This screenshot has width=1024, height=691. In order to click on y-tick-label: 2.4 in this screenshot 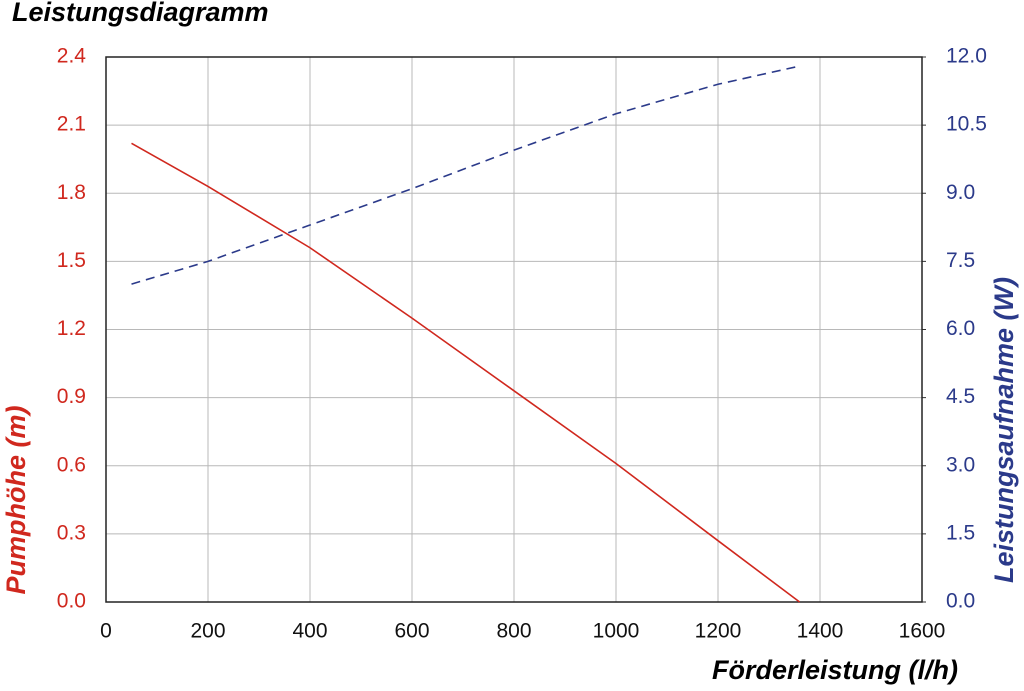, I will do `click(72, 56)`.